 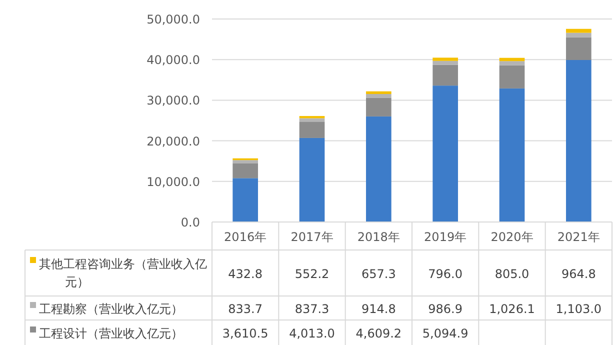 I want to click on data-label: 5,094.9, so click(x=445, y=333).